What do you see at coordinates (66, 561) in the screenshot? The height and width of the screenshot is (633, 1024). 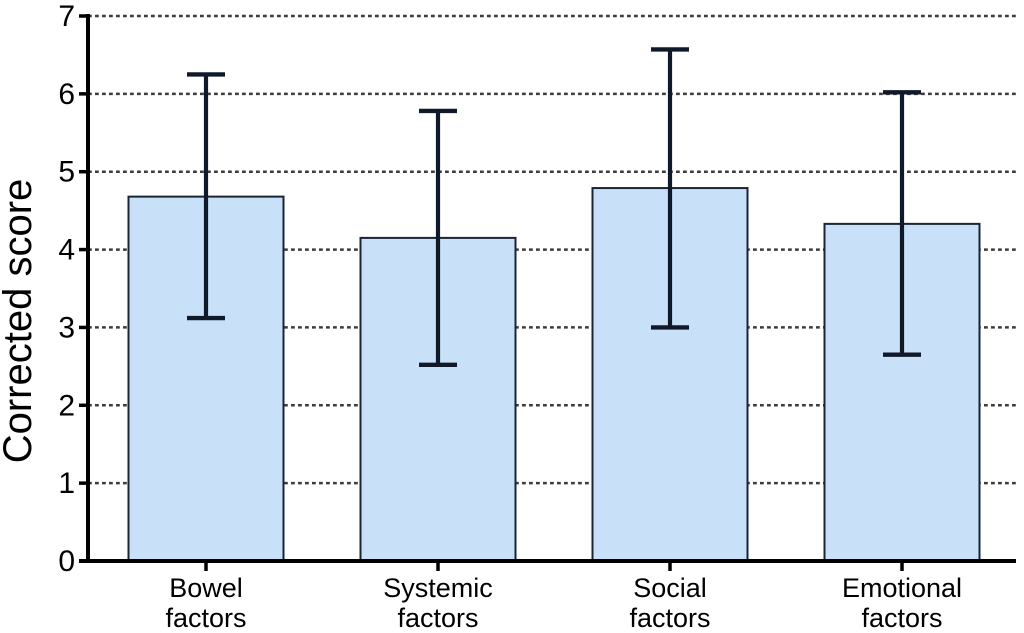 I see `y-tick-label: 0` at bounding box center [66, 561].